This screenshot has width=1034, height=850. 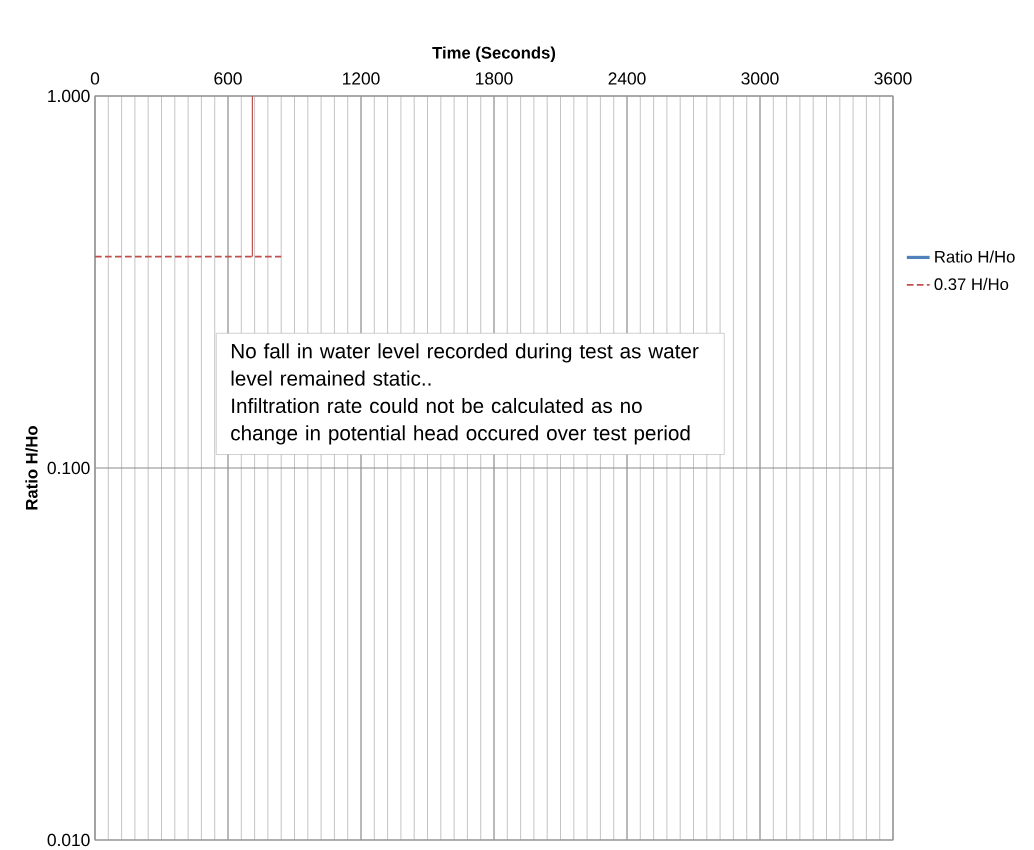 What do you see at coordinates (69, 96) in the screenshot?
I see `y-tick-label: 1.000` at bounding box center [69, 96].